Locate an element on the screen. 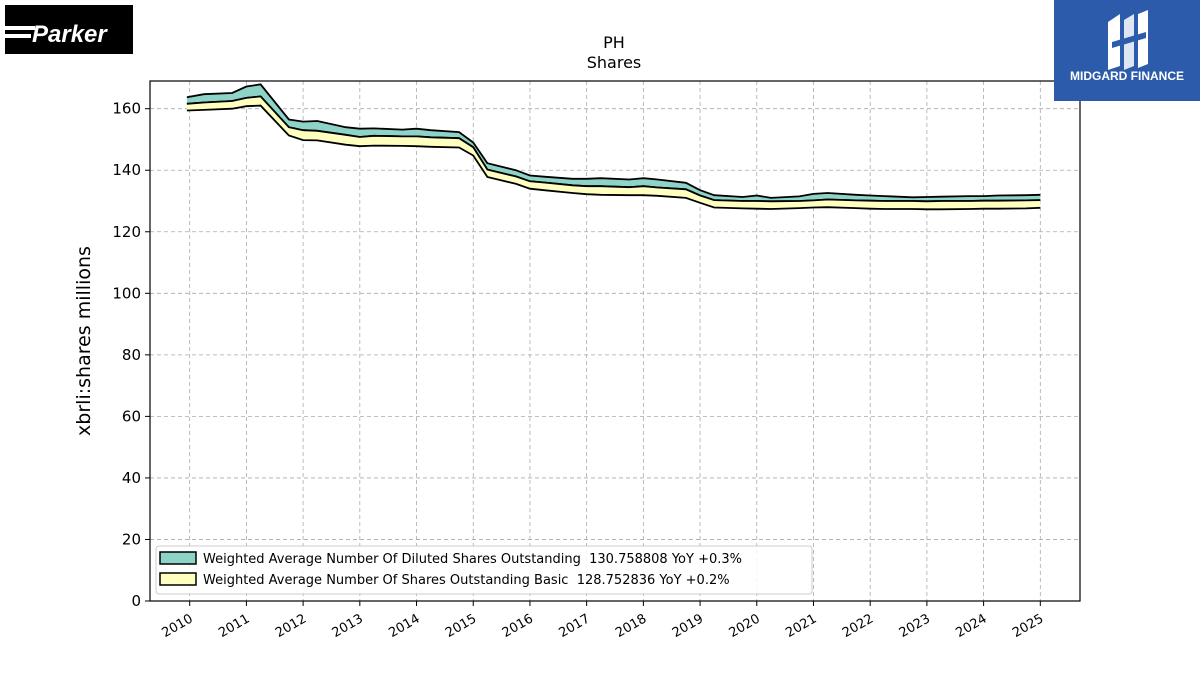 Image resolution: width=1200 pixels, height=675 pixels. parker-logo: Parker is located at coordinates (69, 29).